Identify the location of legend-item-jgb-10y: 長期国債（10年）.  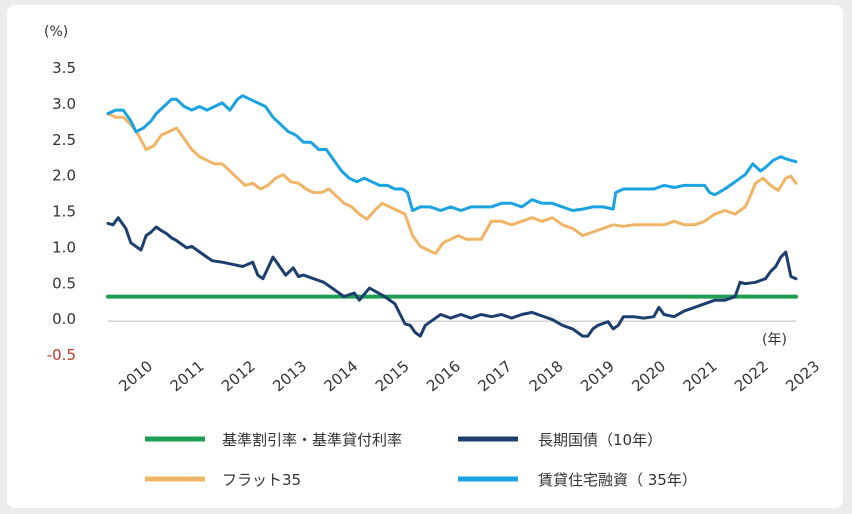
(560, 440).